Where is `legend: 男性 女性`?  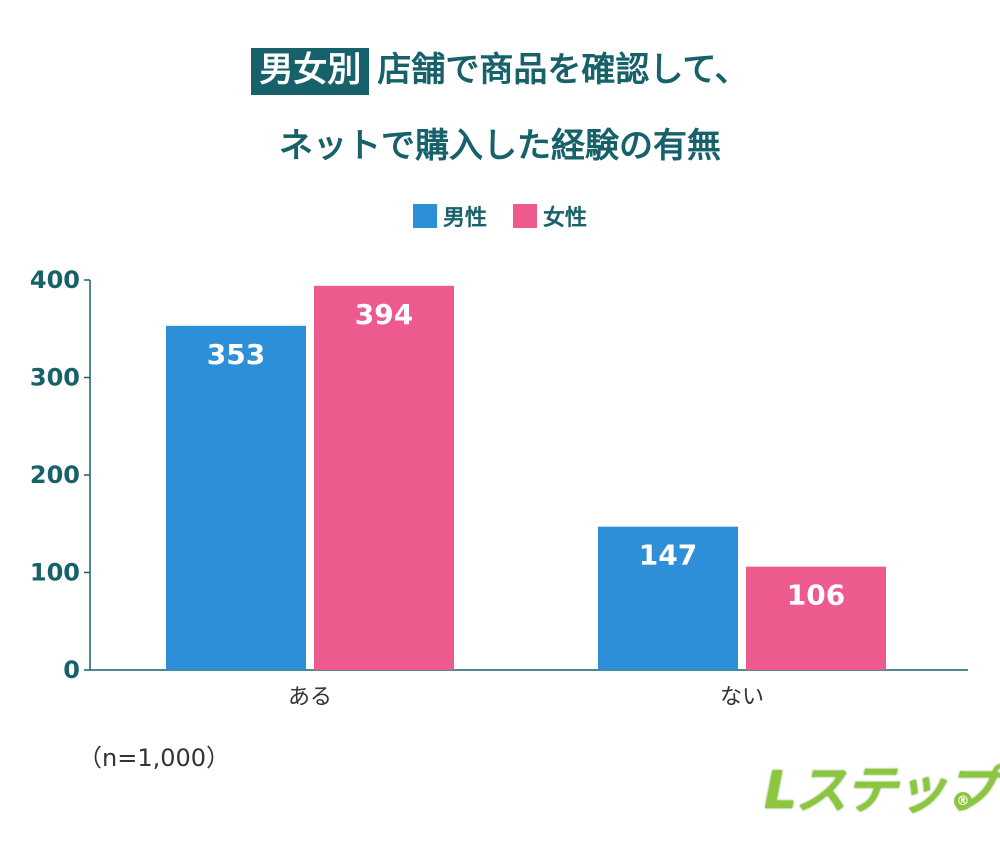 legend: 男性 女性 is located at coordinates (500, 216).